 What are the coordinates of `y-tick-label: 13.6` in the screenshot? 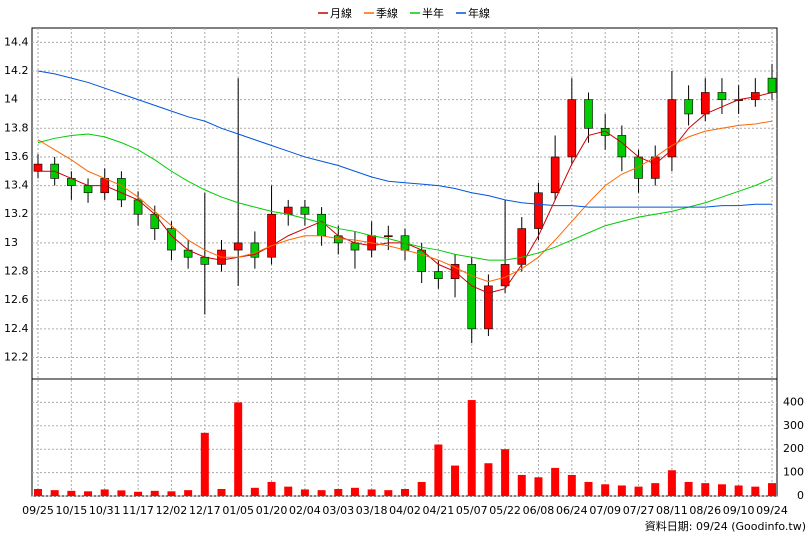 It's located at (16, 156).